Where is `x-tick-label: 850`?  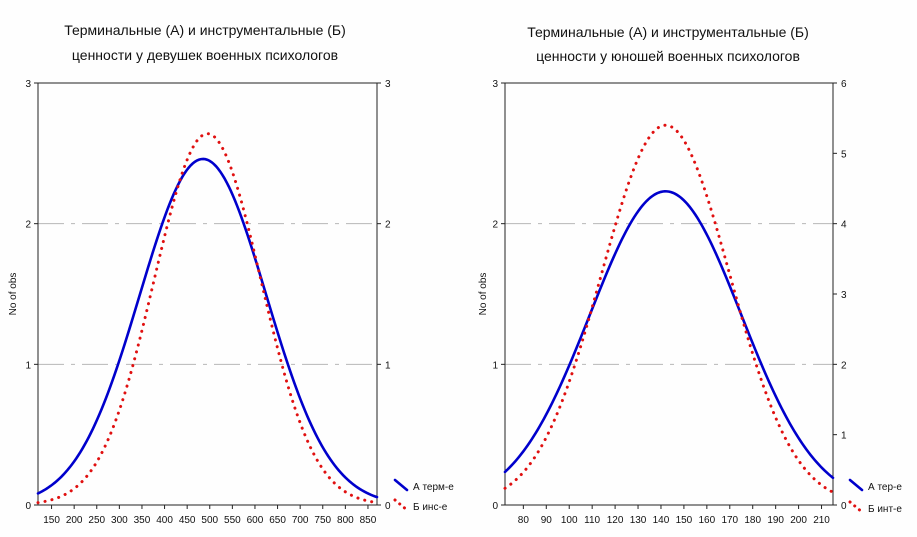
x-tick-label: 850 is located at coordinates (368, 520).